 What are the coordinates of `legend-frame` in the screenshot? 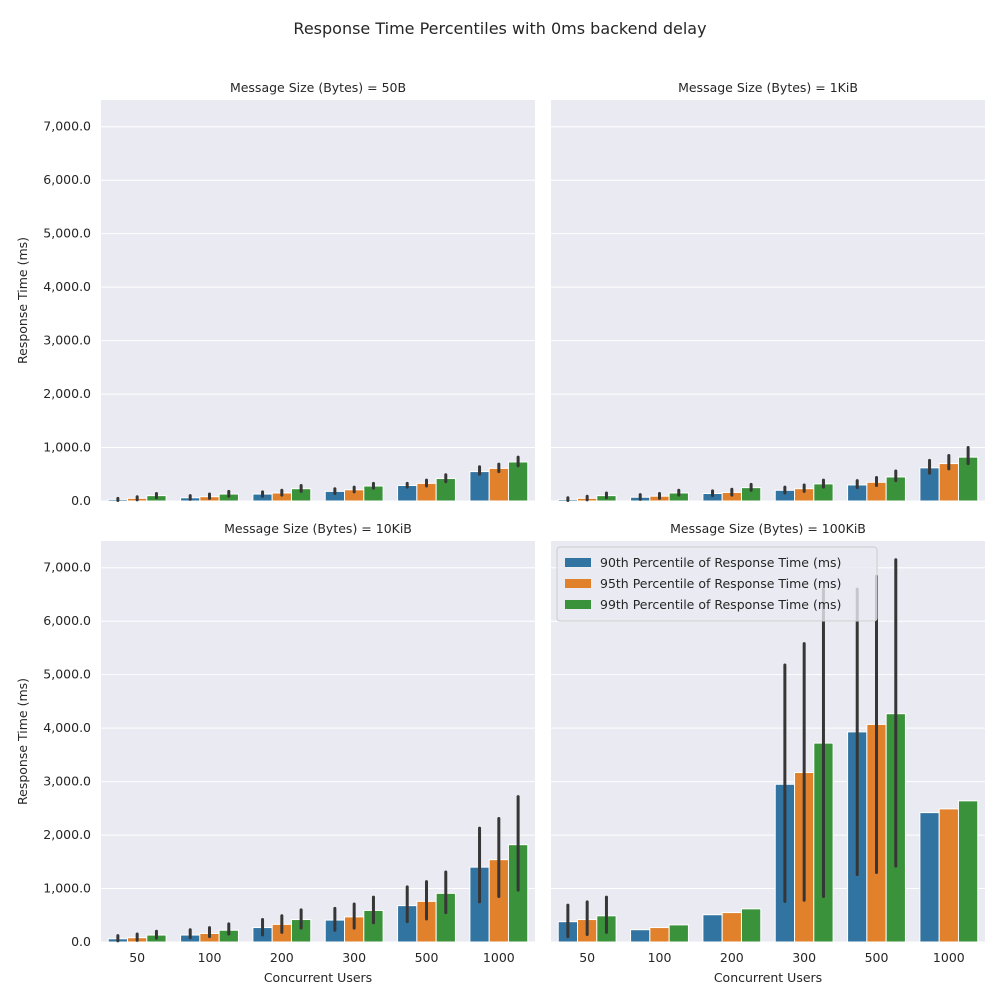 It's located at (717, 584).